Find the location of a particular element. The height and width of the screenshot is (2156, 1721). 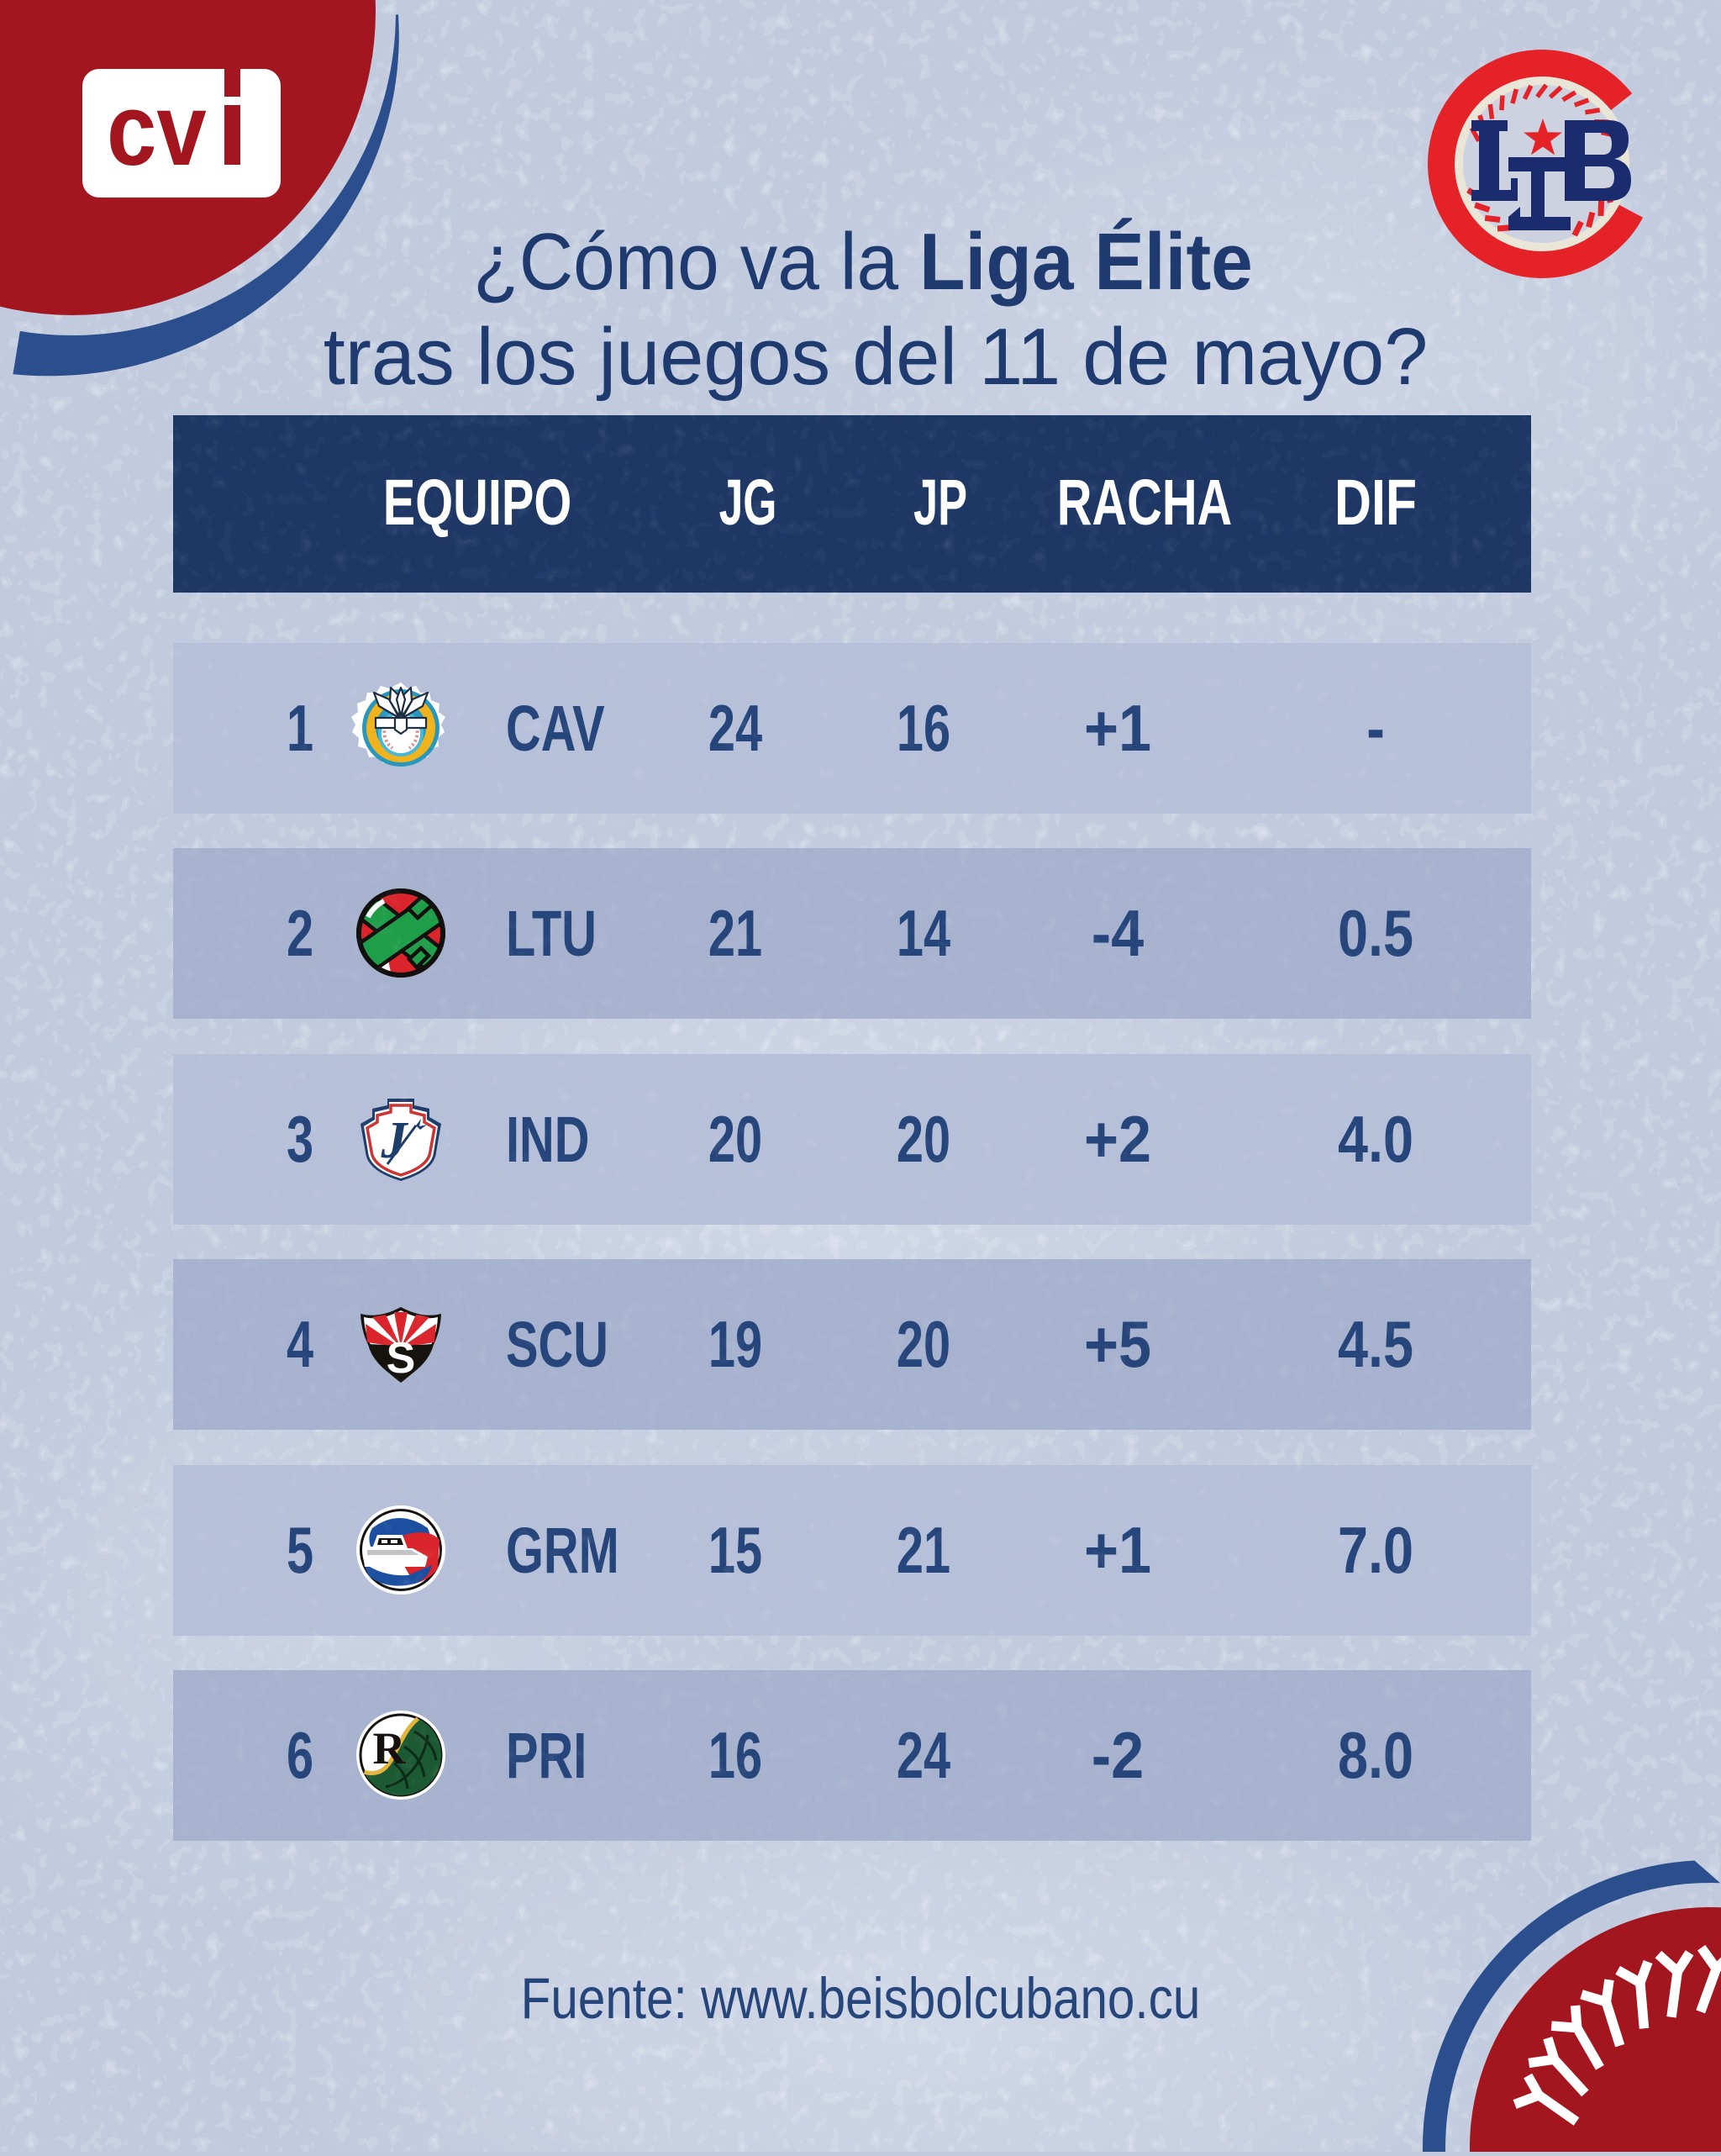

svg-text: Fuente: www.beisbolcubano.cu is located at coordinates (861, 1998).